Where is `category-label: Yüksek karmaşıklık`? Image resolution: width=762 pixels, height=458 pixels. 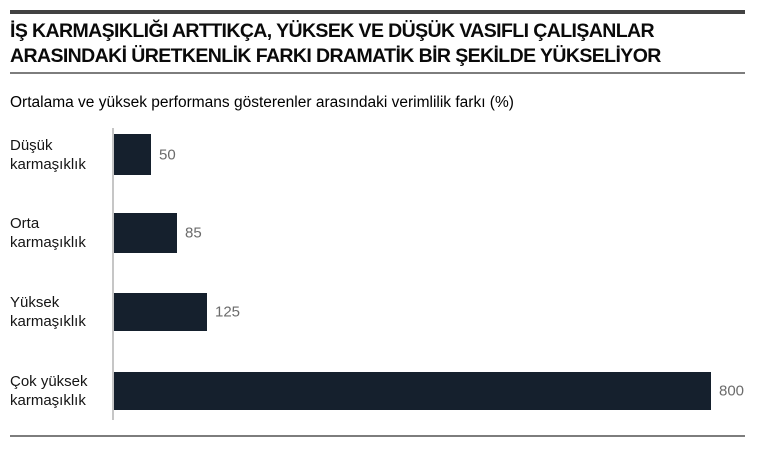
category-label: Yüksek karmaşıklık is located at coordinates (48, 311).